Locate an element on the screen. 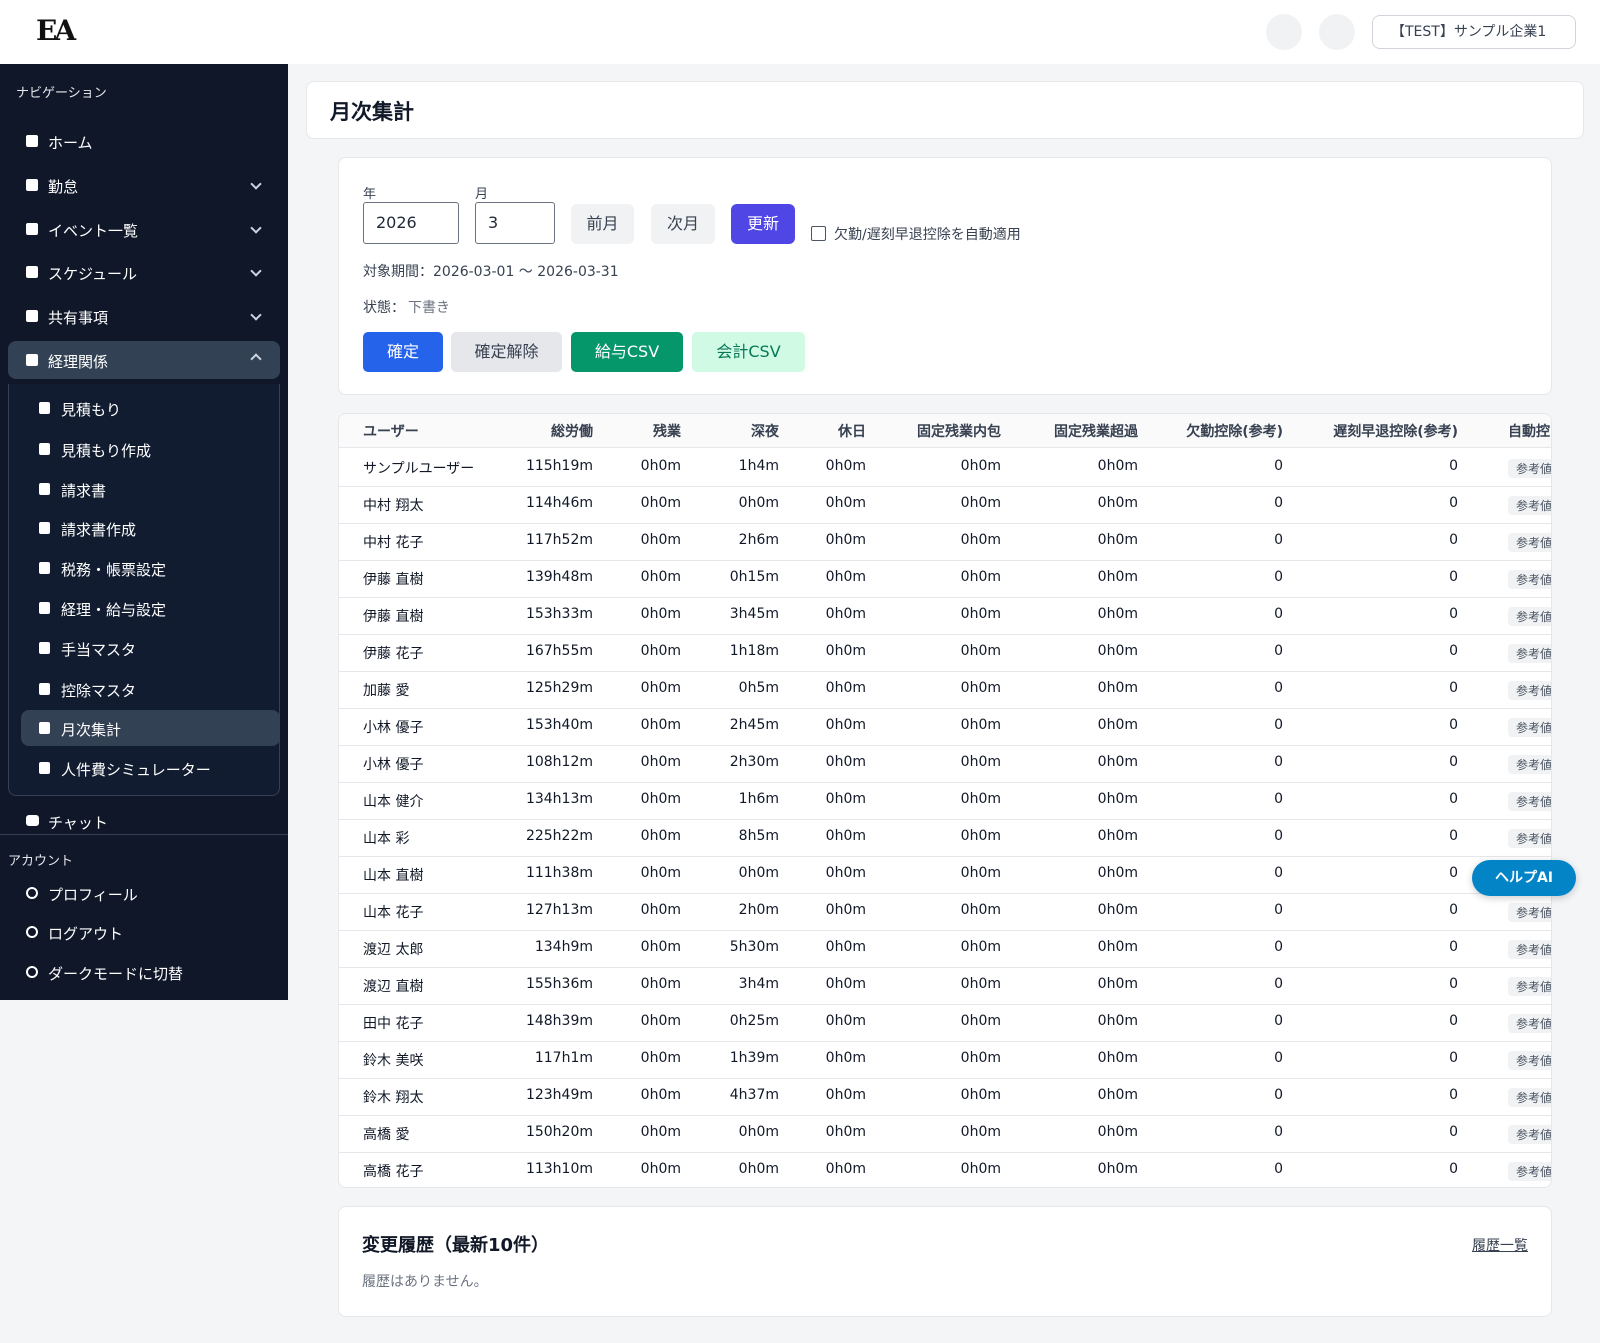  column-header: ユーザー is located at coordinates (391, 432).